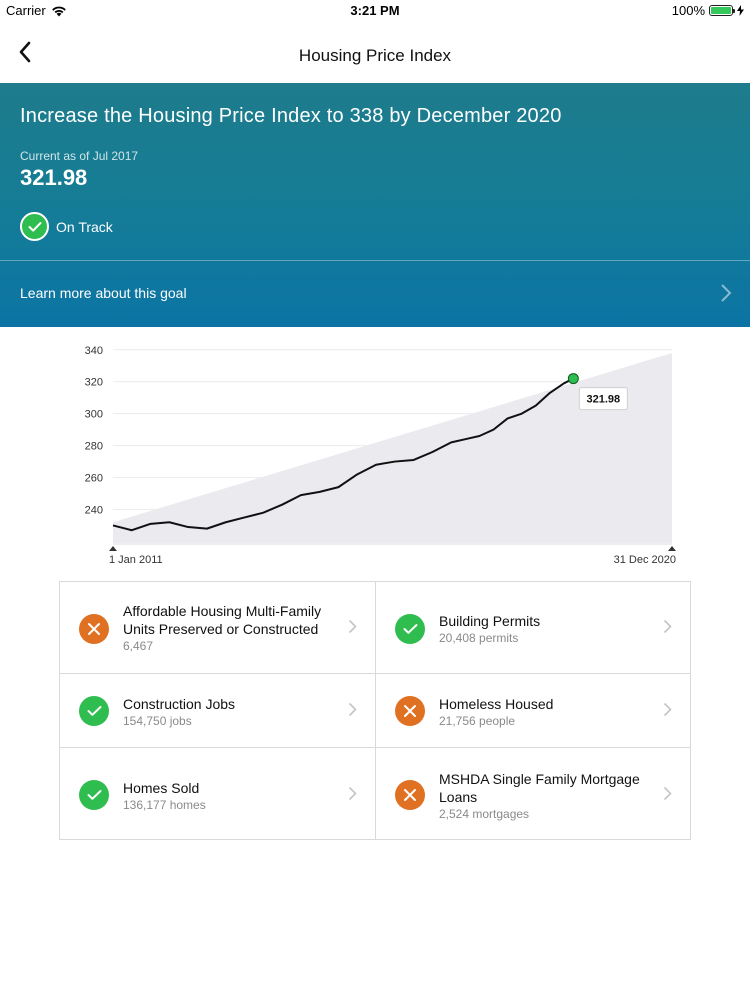 The height and width of the screenshot is (1000, 750). What do you see at coordinates (217, 793) in the screenshot?
I see `metric-homes-sold: Homes Sold 136,177 homes` at bounding box center [217, 793].